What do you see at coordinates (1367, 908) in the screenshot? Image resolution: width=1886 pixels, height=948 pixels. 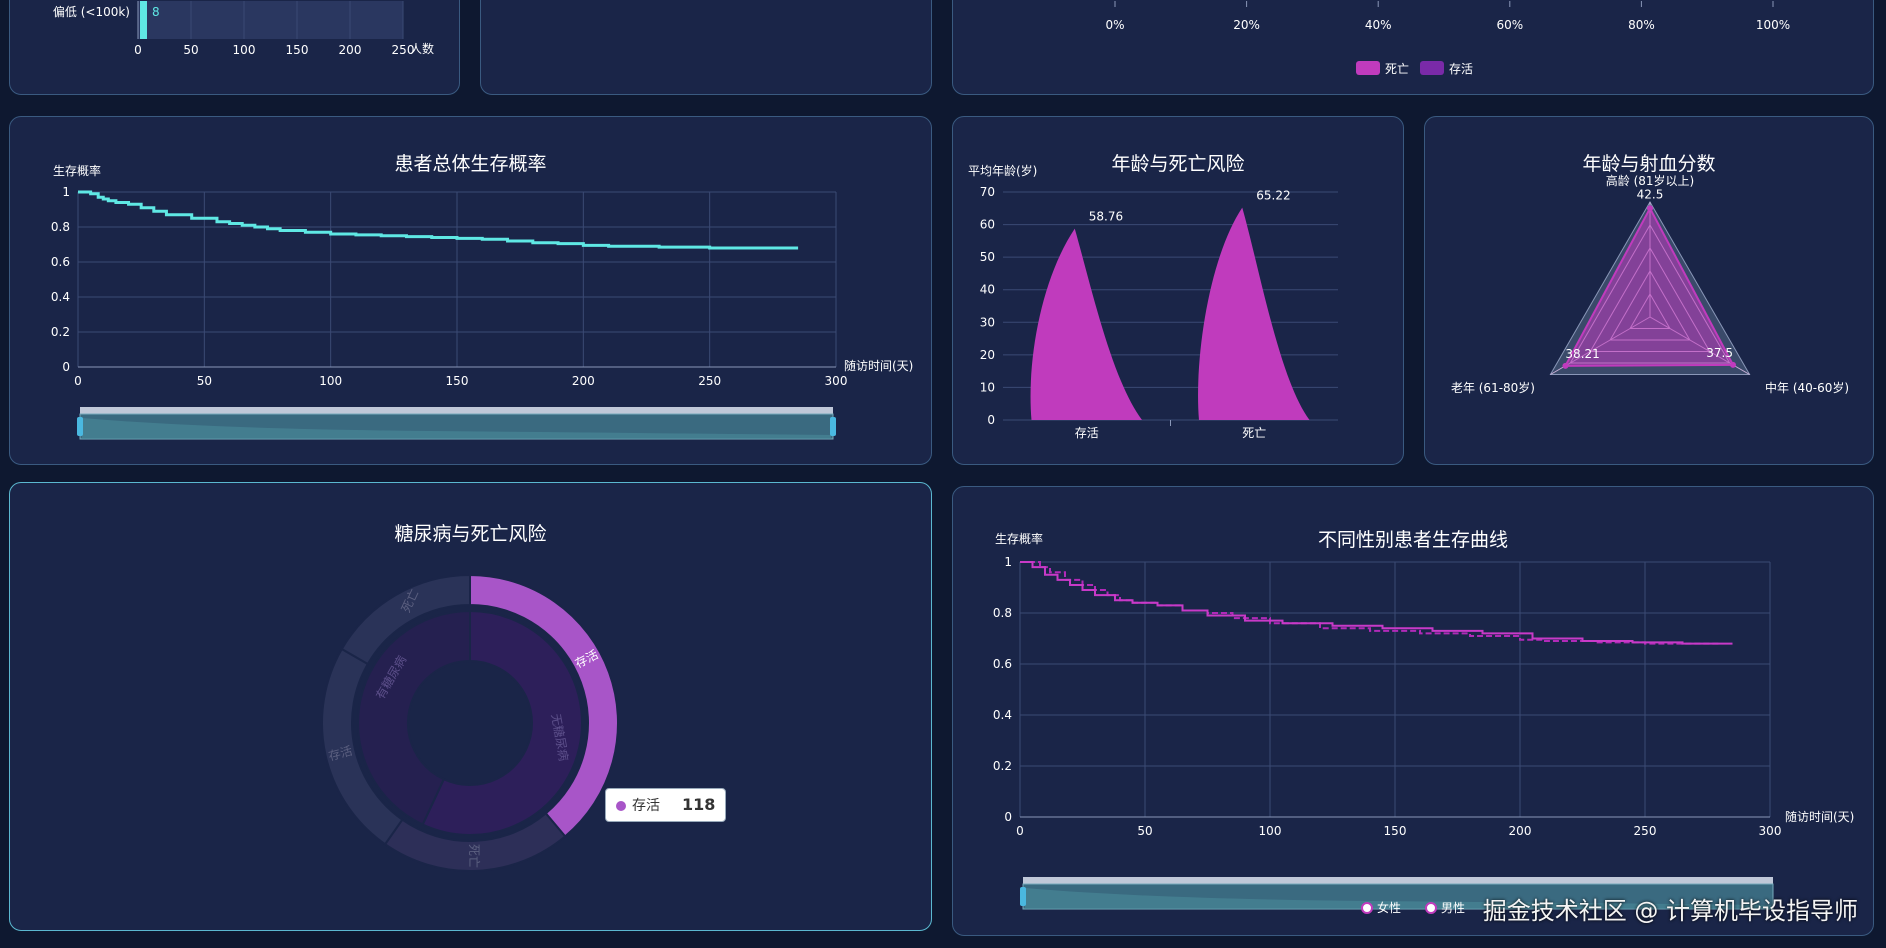 I see `legend-icon-female` at bounding box center [1367, 908].